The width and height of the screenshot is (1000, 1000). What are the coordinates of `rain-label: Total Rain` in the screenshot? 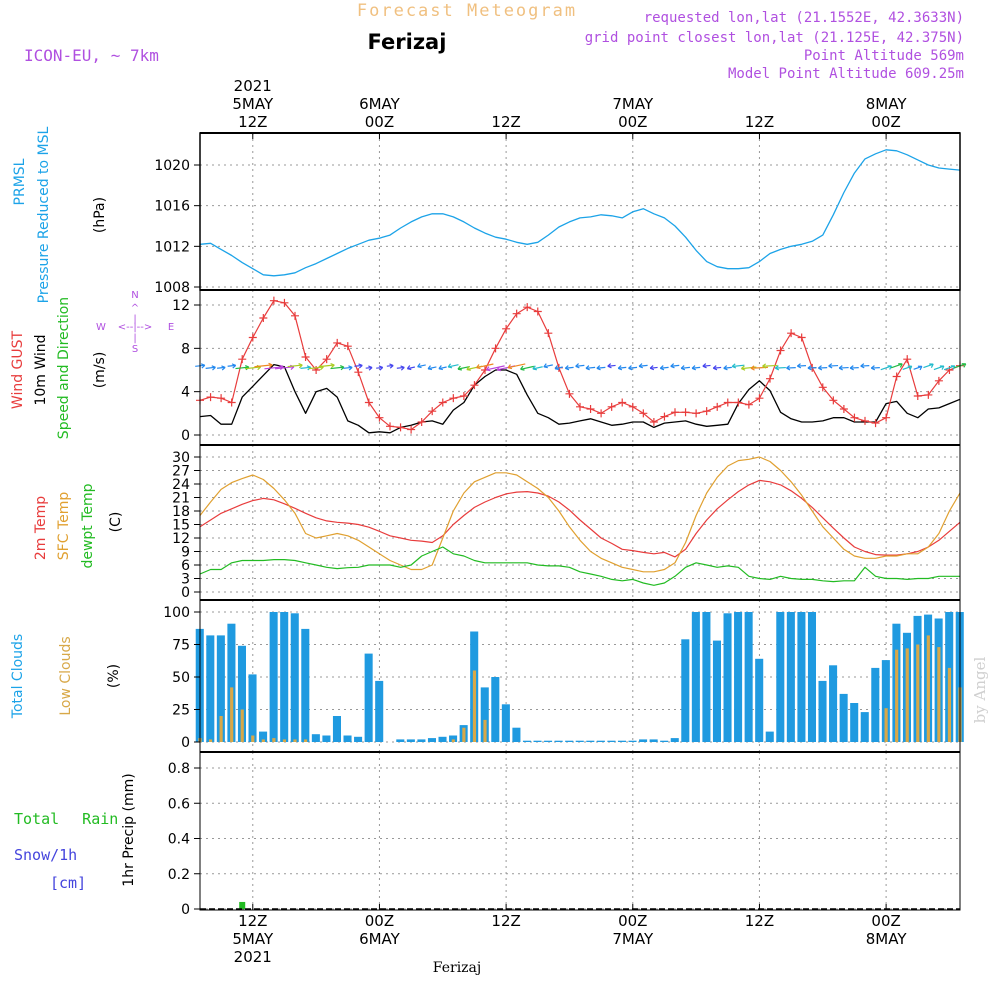 It's located at (66, 819).